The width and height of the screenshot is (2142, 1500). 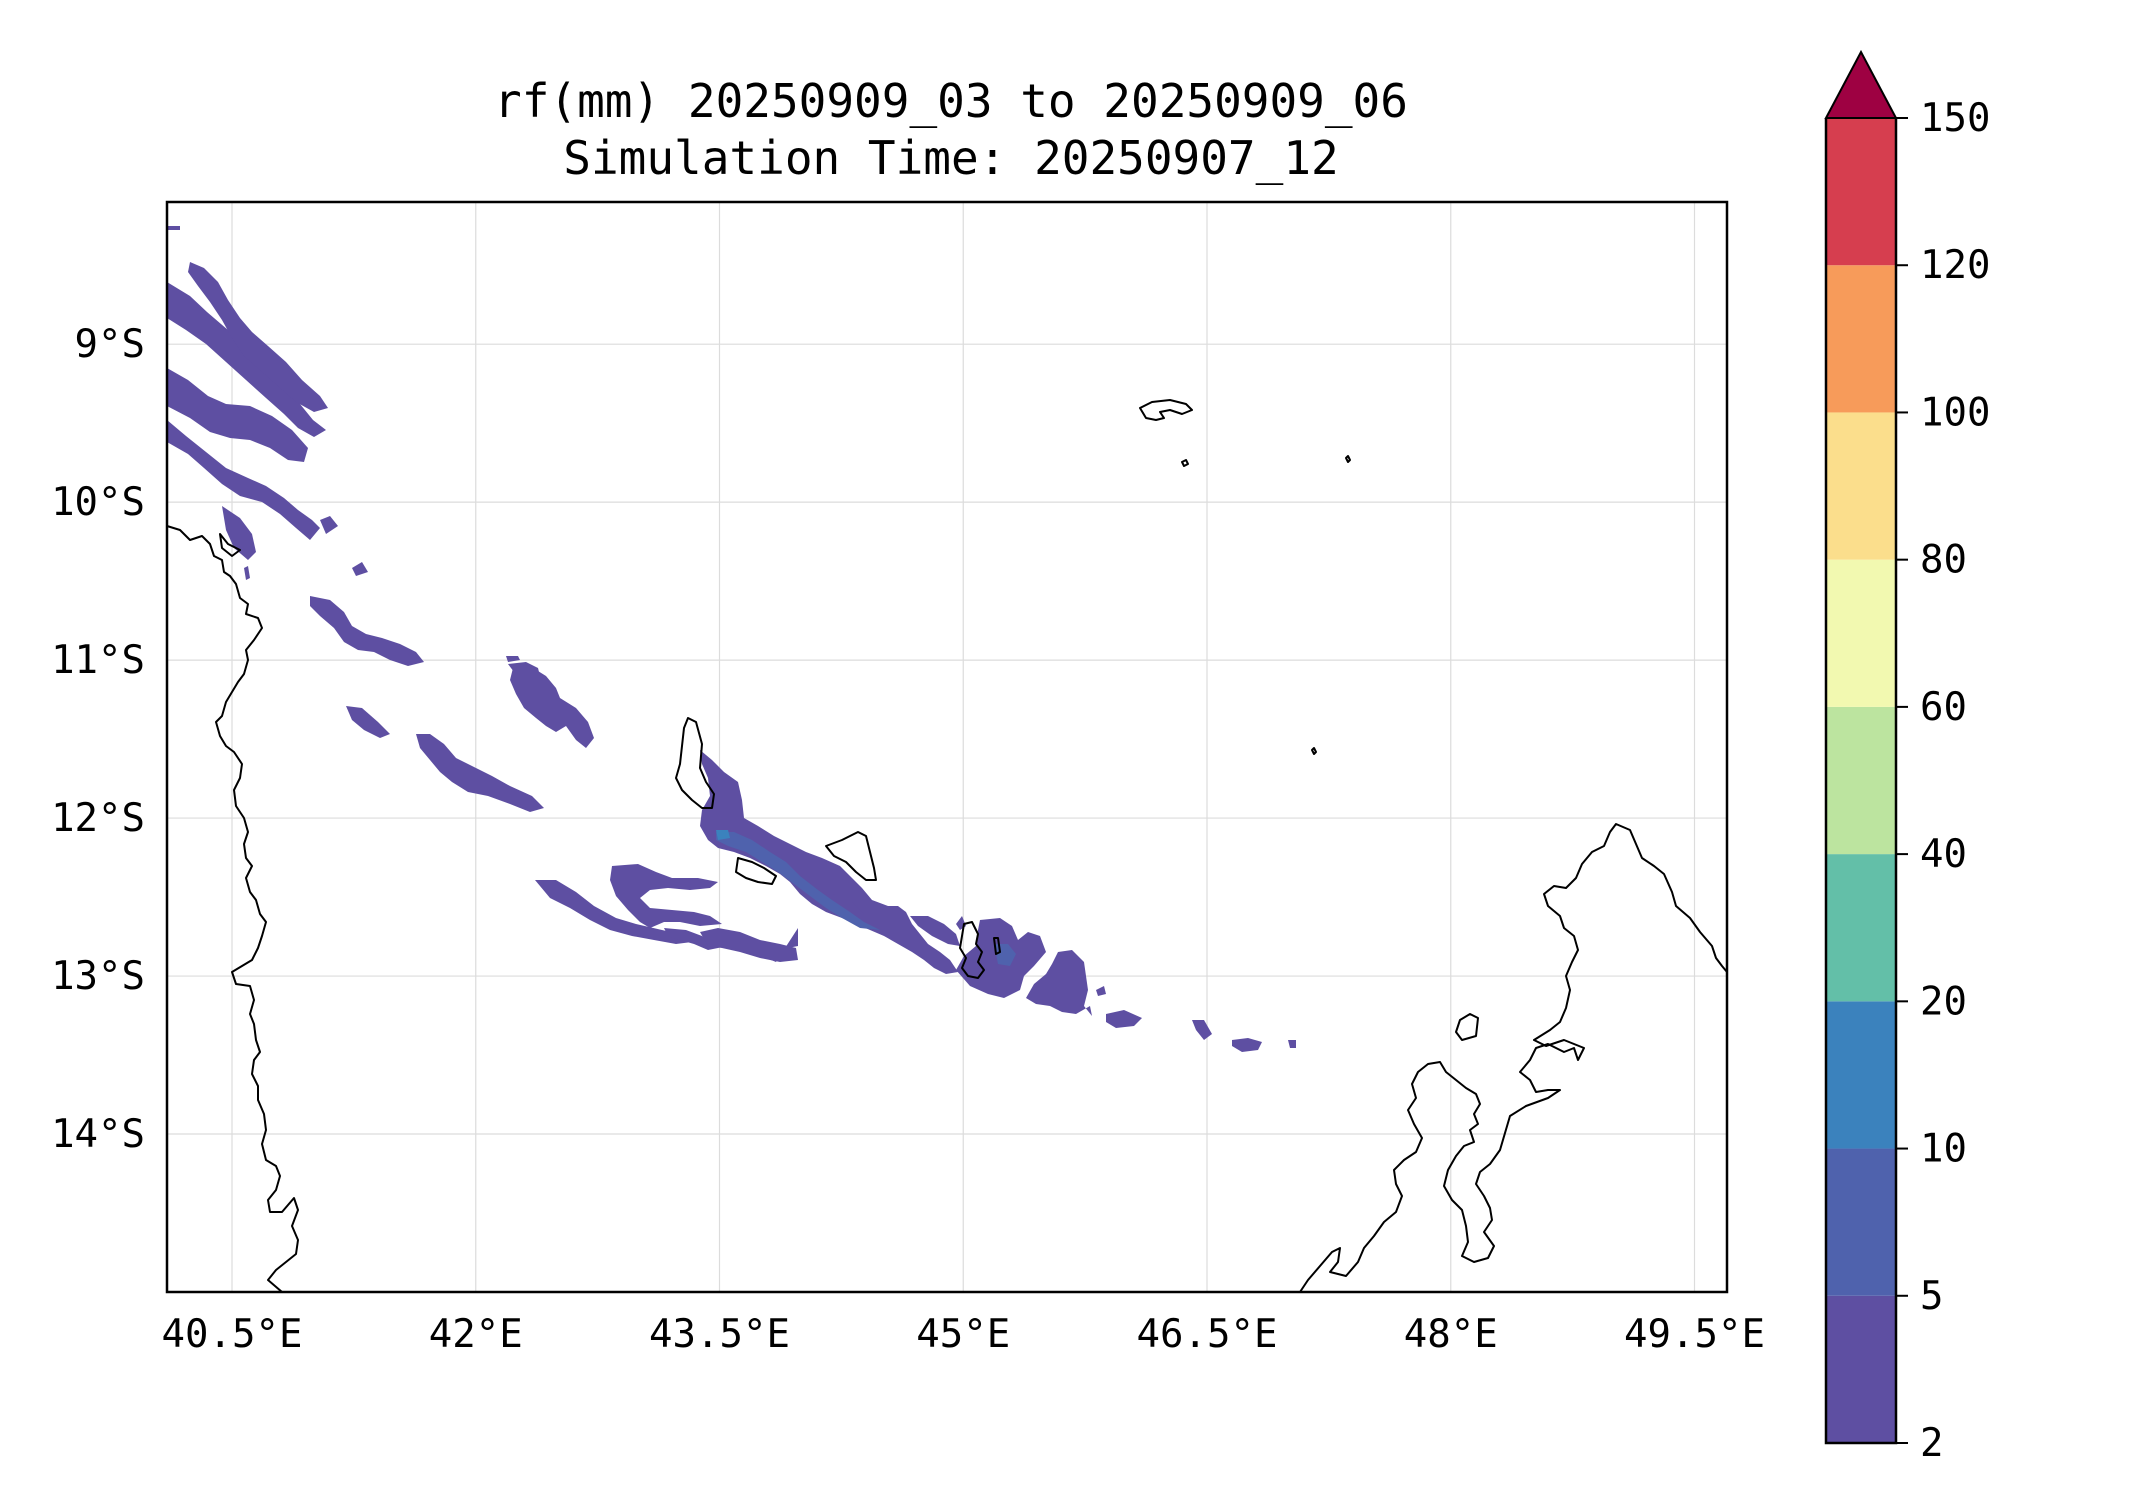 What do you see at coordinates (1931, 1443) in the screenshot?
I see `colorbar-label-0: 2` at bounding box center [1931, 1443].